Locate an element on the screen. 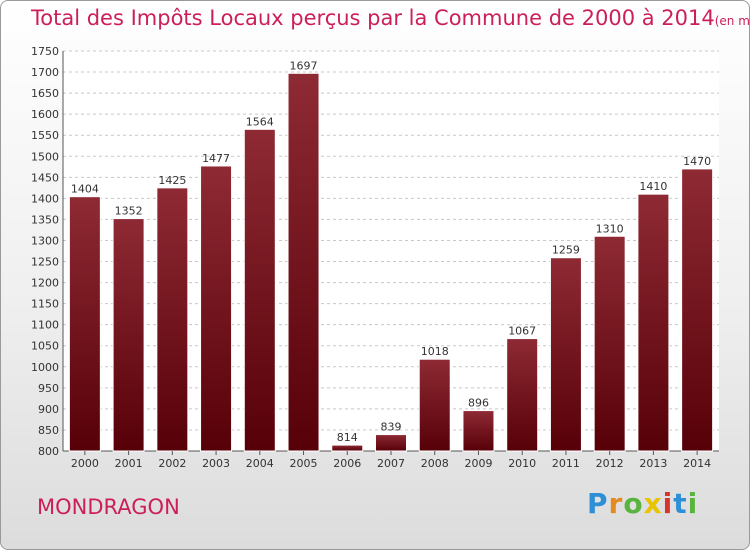  y-tick-label: 800 is located at coordinates (48, 451).